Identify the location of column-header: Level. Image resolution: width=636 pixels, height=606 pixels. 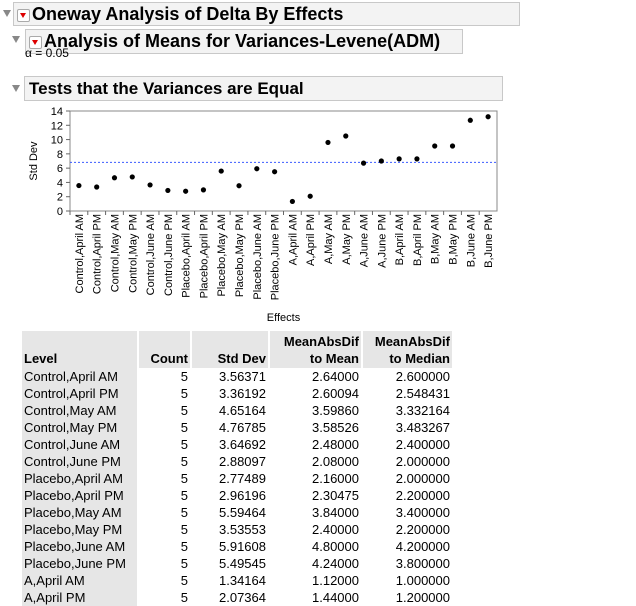
(79, 349).